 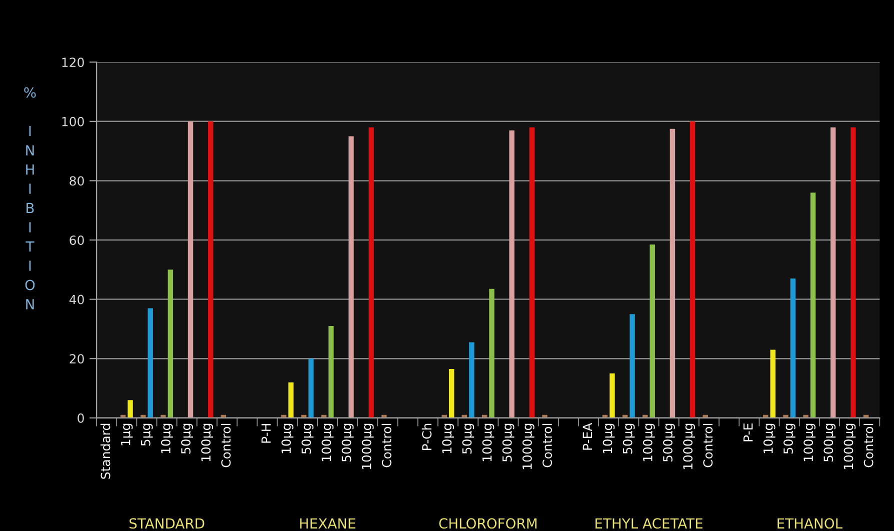 I want to click on text: ETHANOL, so click(x=810, y=523).